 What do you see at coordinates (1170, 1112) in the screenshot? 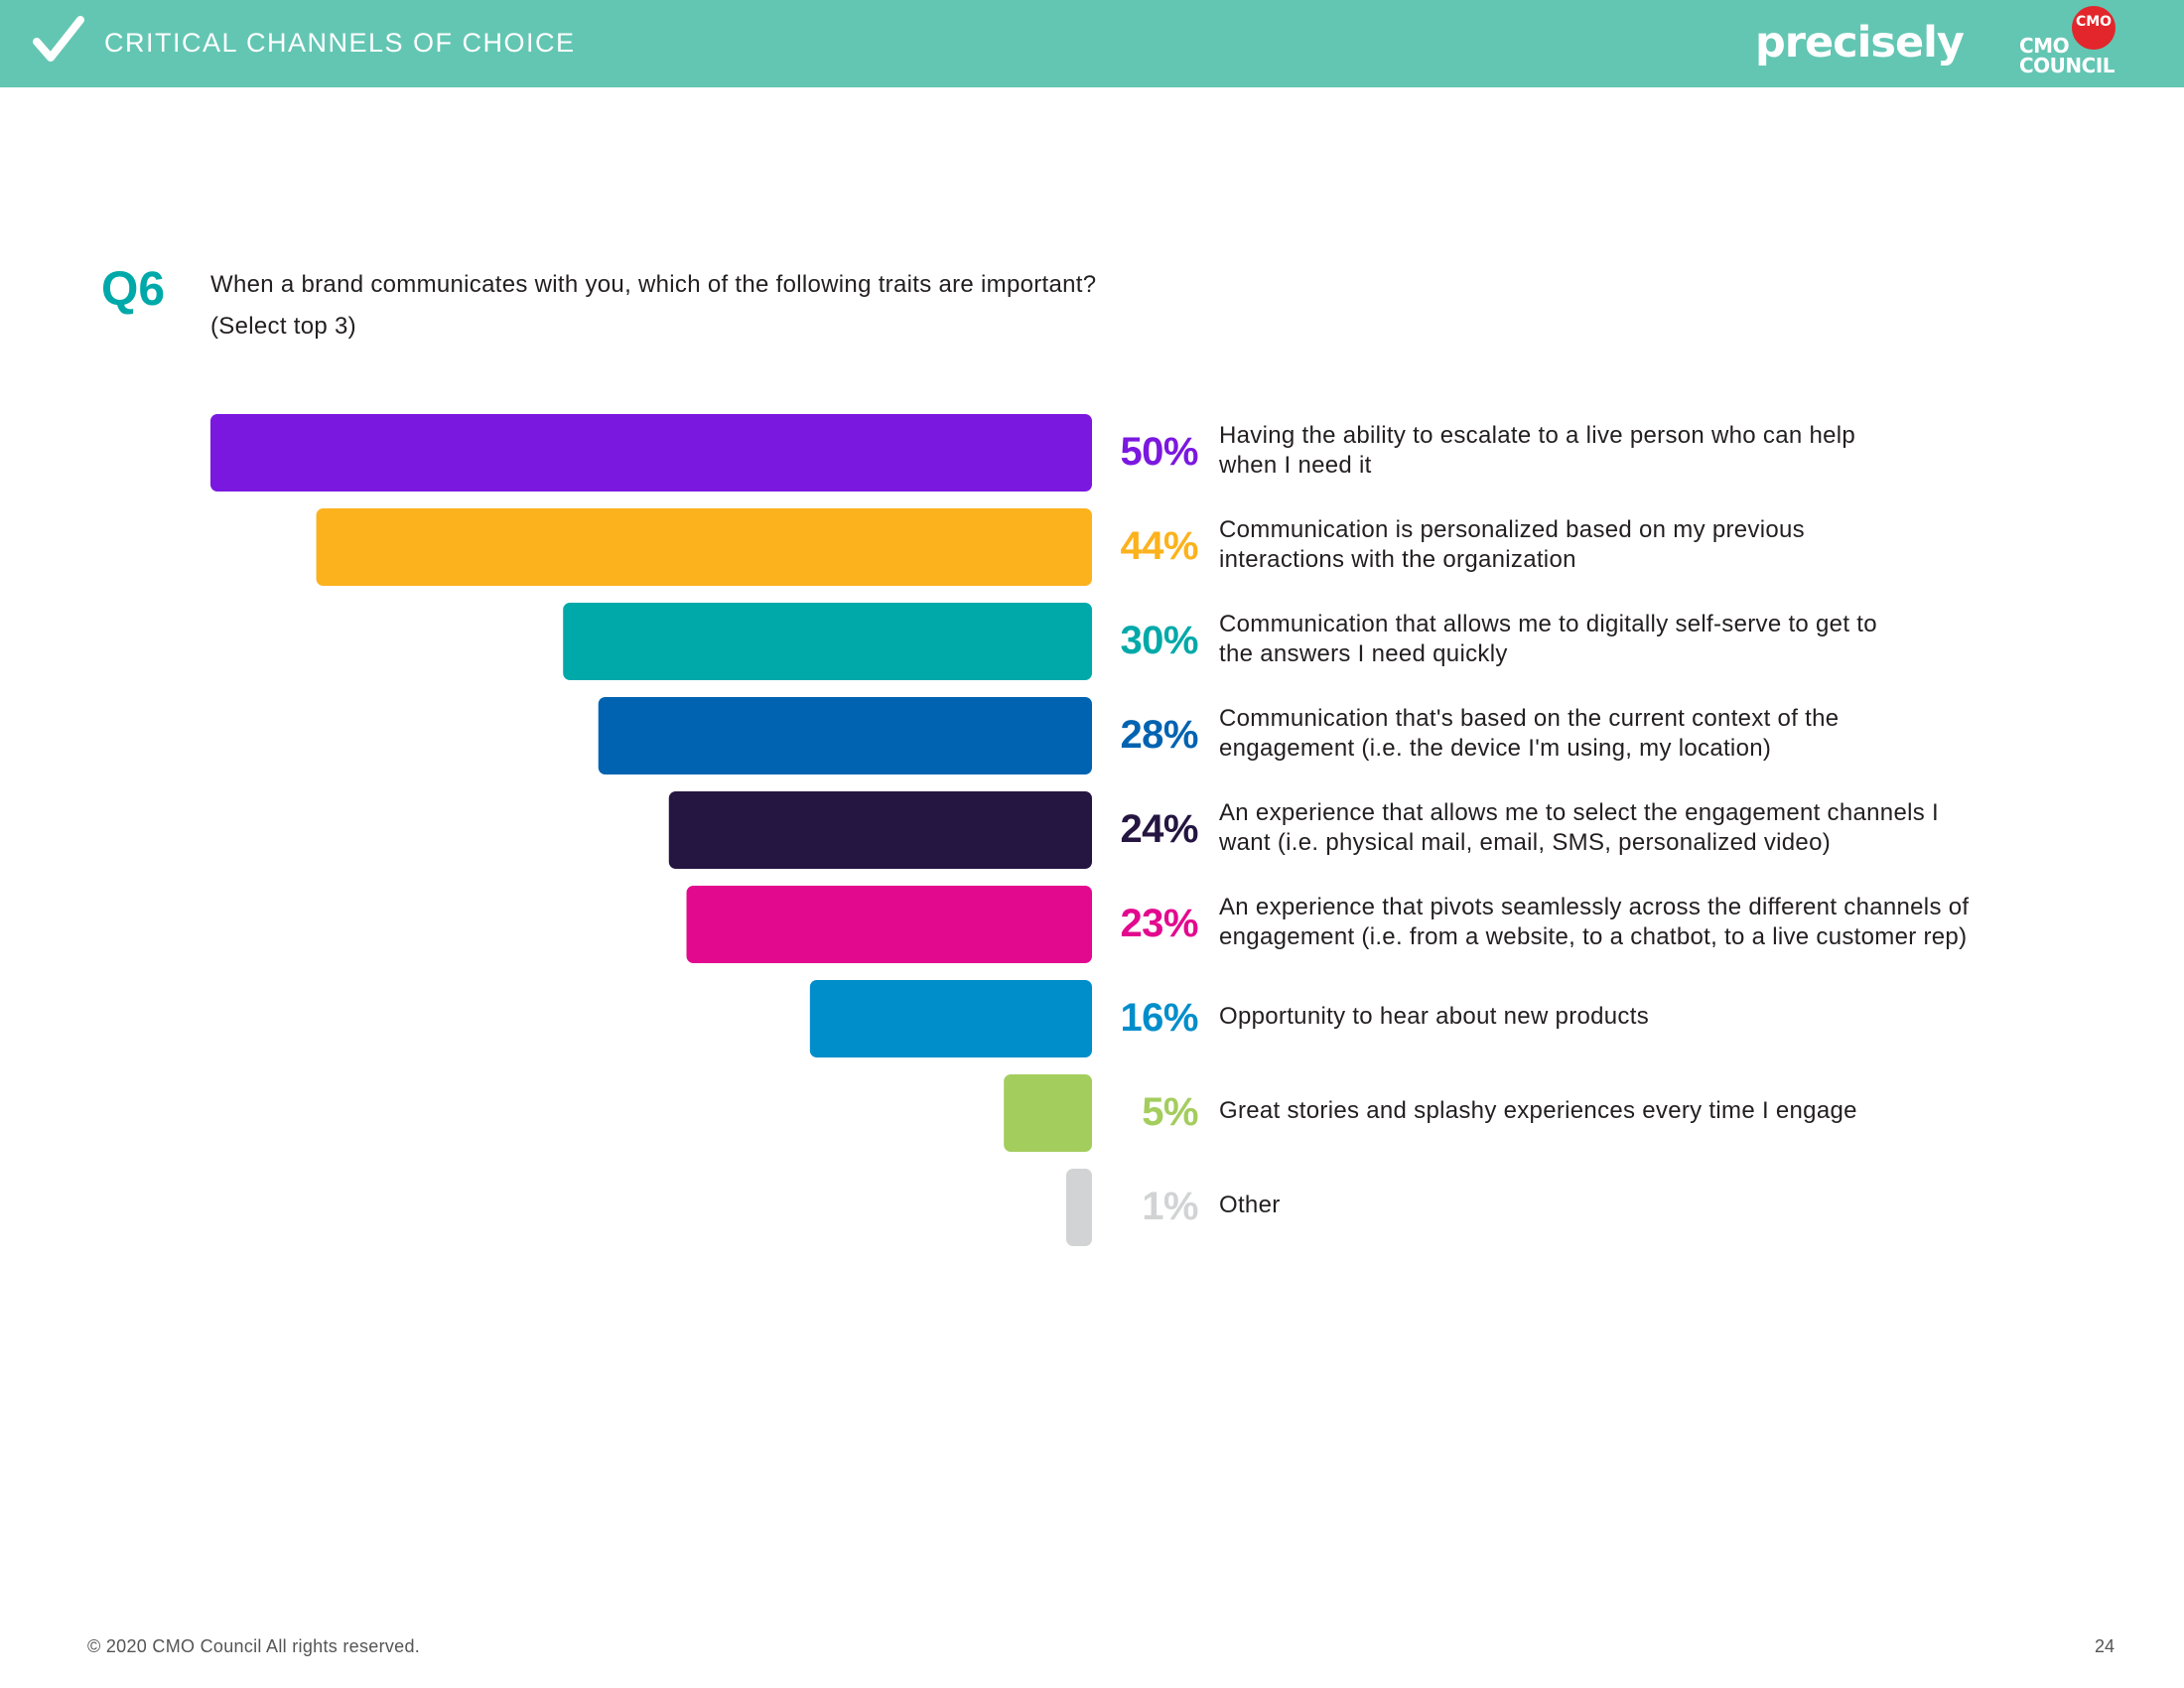
I see `value-label-8: 5%` at bounding box center [1170, 1112].